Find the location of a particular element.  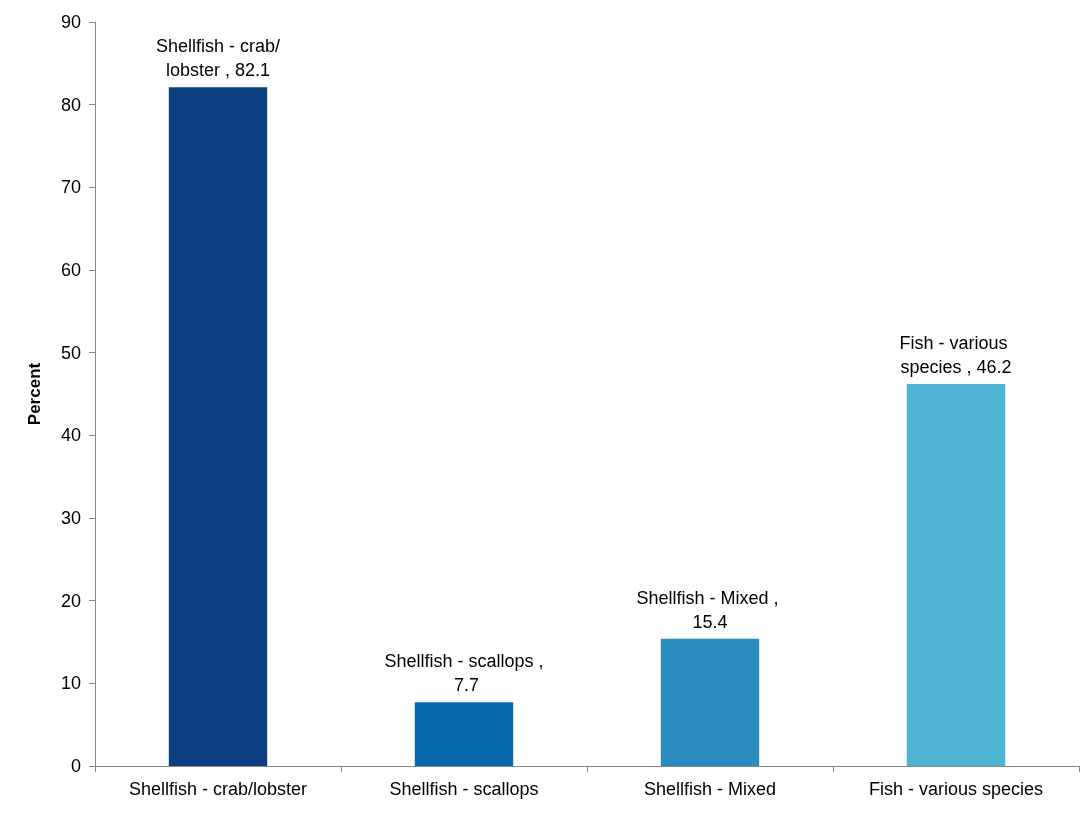

y-tick-label: 70 is located at coordinates (70, 187).